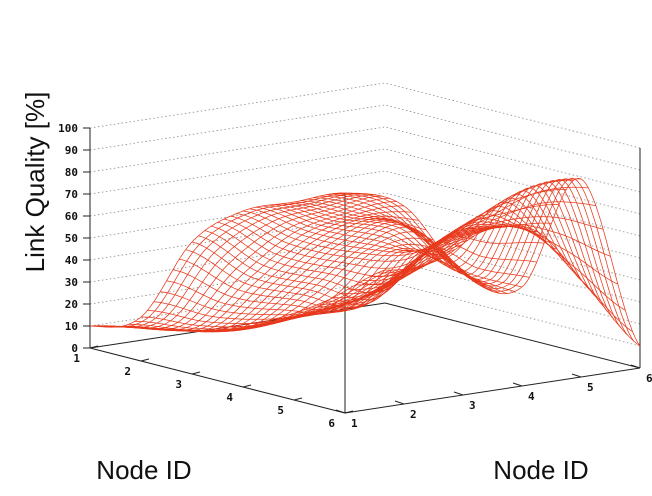 This screenshot has width=652, height=496. I want to click on z-axis-title: Link Quality [%], so click(35, 182).